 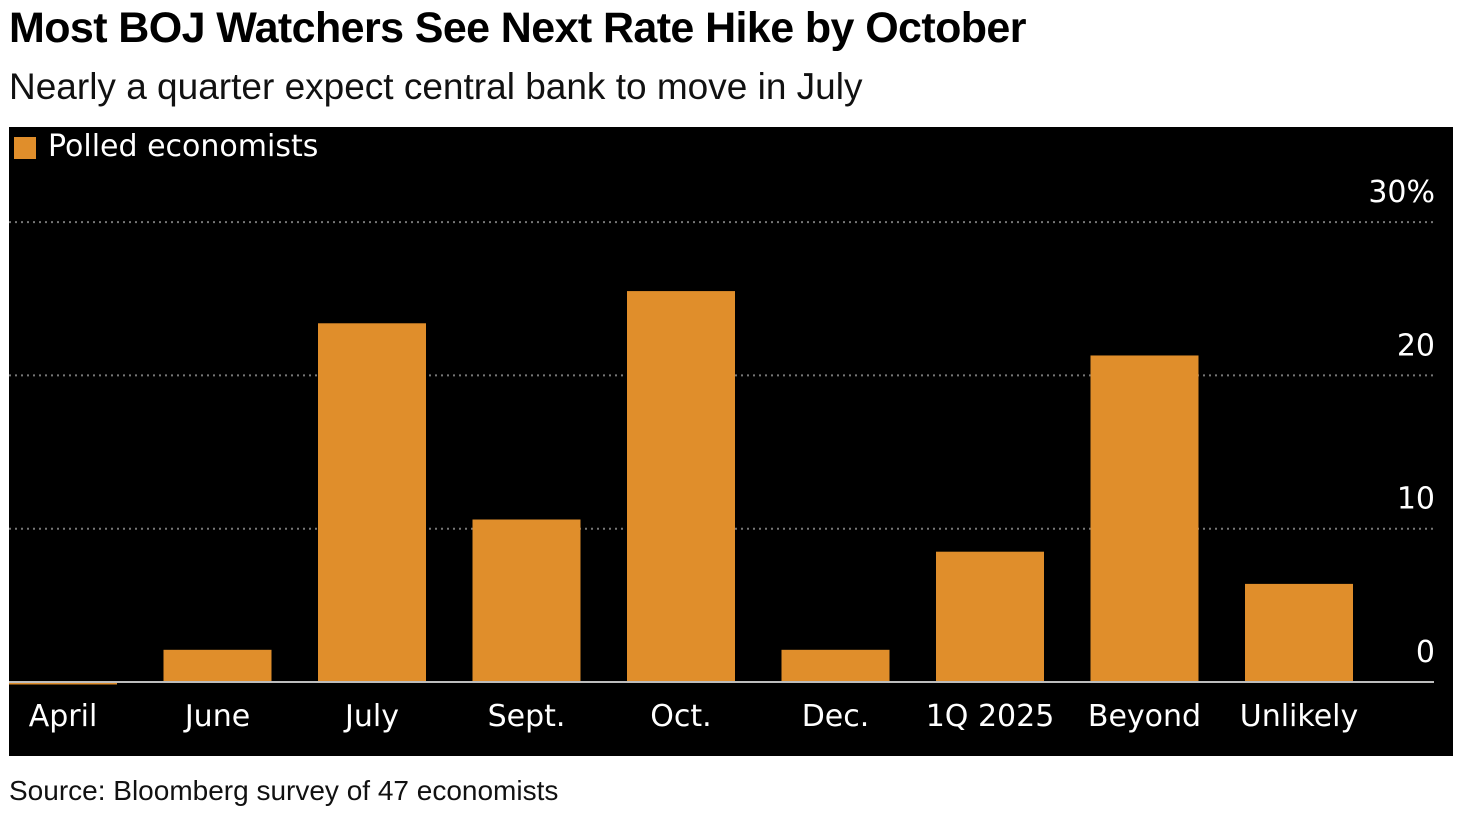 What do you see at coordinates (1299, 716) in the screenshot?
I see `x-tick-label: Unlikely` at bounding box center [1299, 716].